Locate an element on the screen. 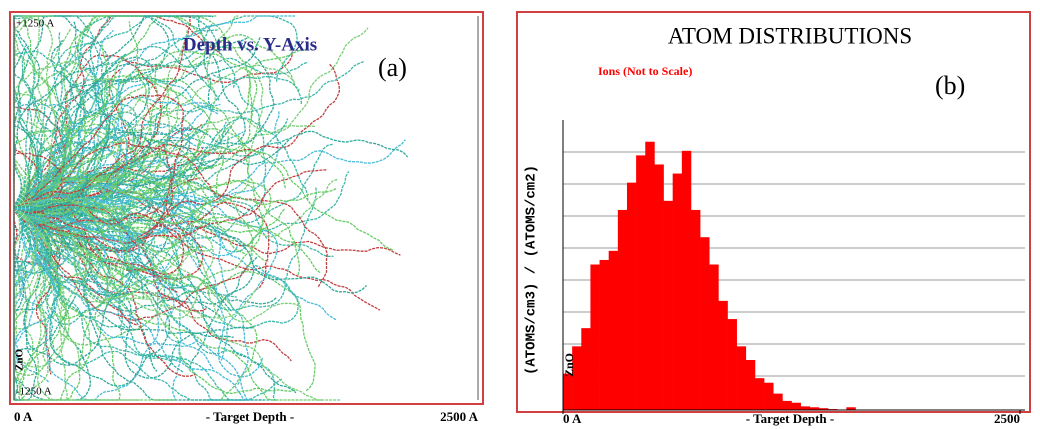 The height and width of the screenshot is (429, 1040). panel-a-title: Depth vs. Y-Axis is located at coordinates (250, 44).